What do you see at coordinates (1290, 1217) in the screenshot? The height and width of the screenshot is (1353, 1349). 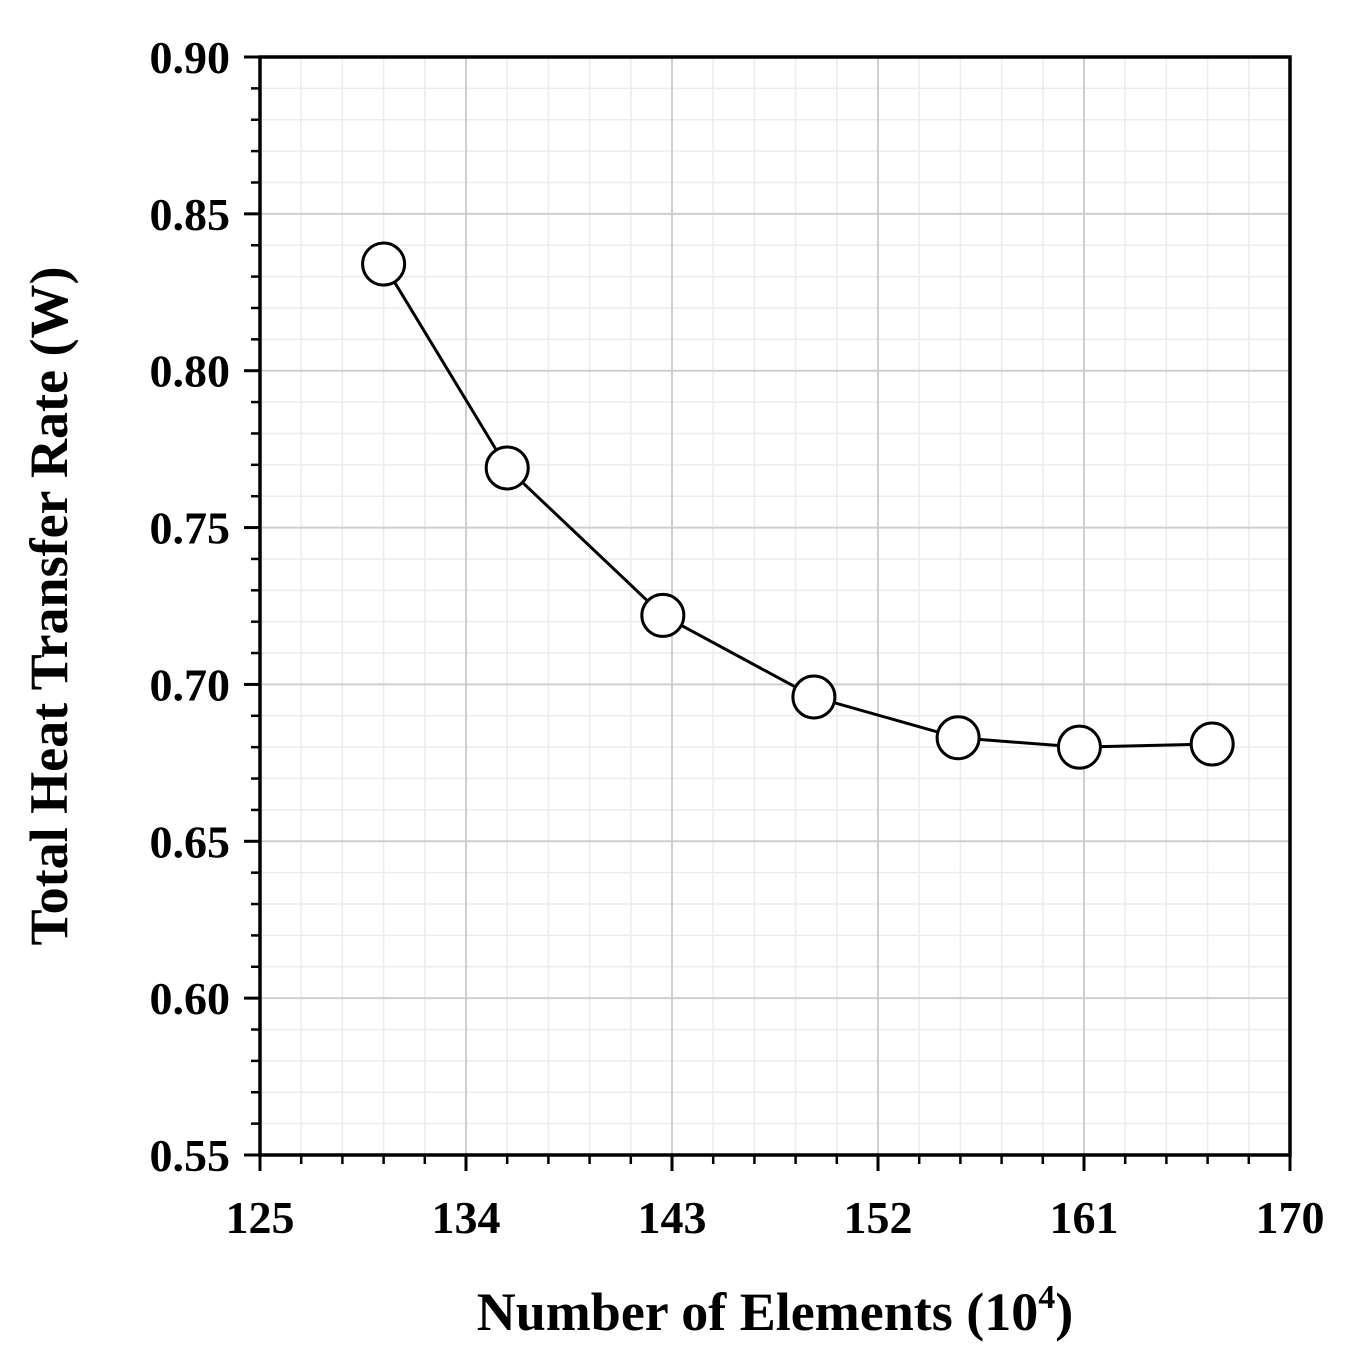 I see `x-tick-label: 170` at bounding box center [1290, 1217].